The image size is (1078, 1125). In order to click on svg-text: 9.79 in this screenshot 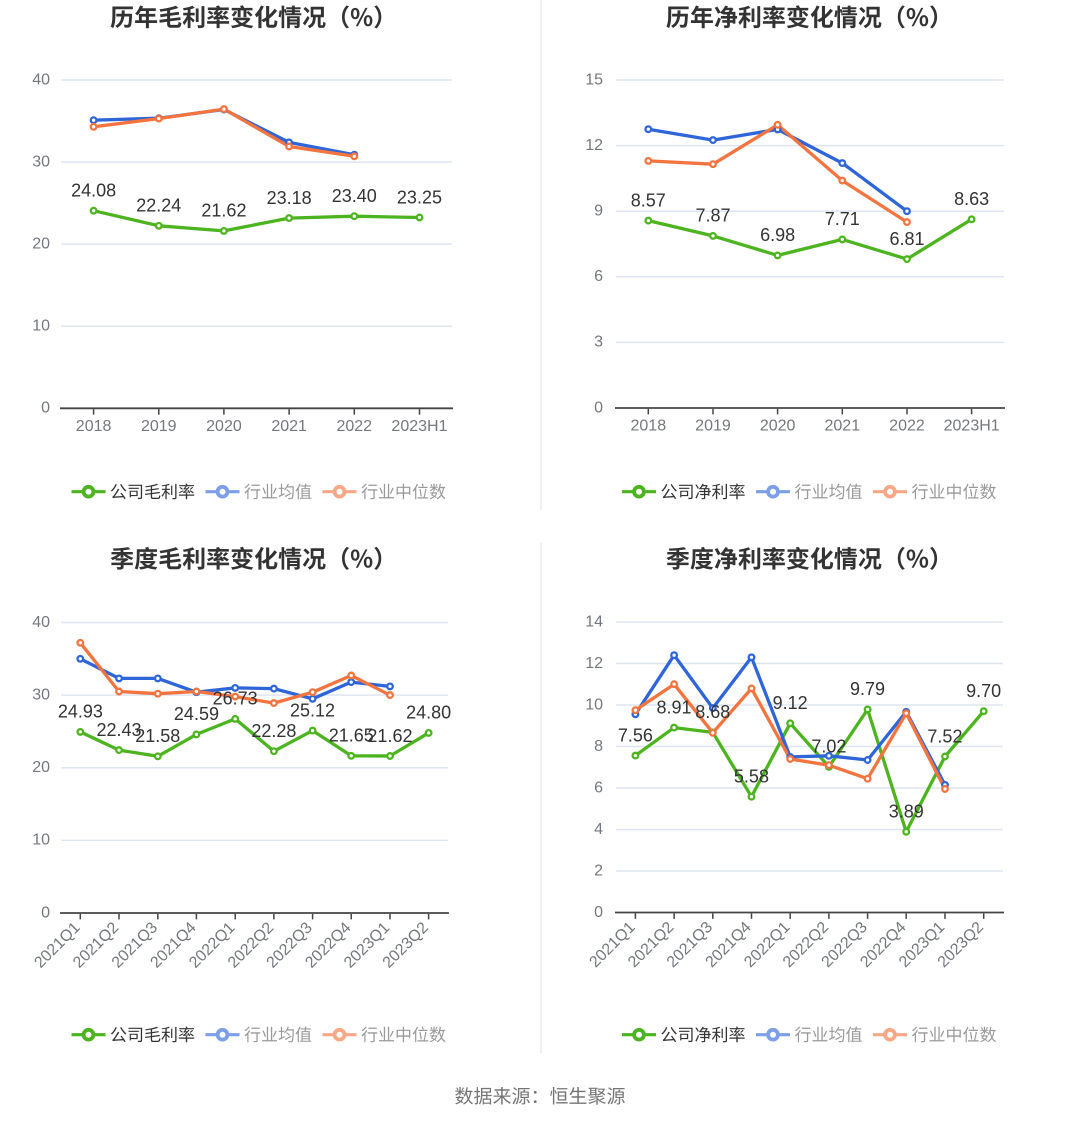, I will do `click(867, 689)`.